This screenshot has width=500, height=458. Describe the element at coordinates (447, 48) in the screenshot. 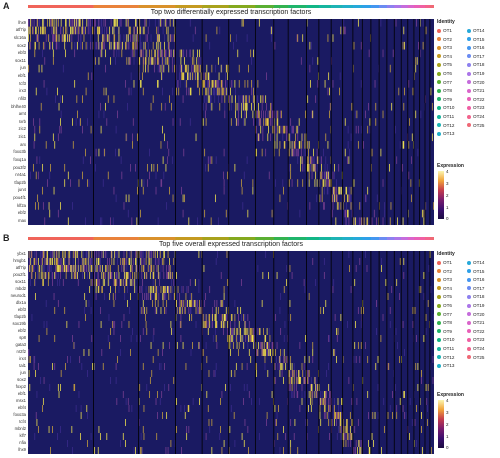

I see `identity-legend-label: OT3` at that location.